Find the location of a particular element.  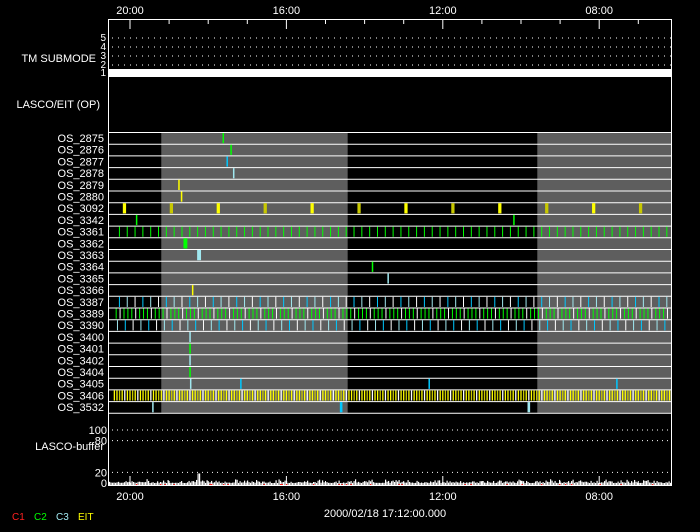

row-label-os_2876: OS_2876 is located at coordinates (81, 151).